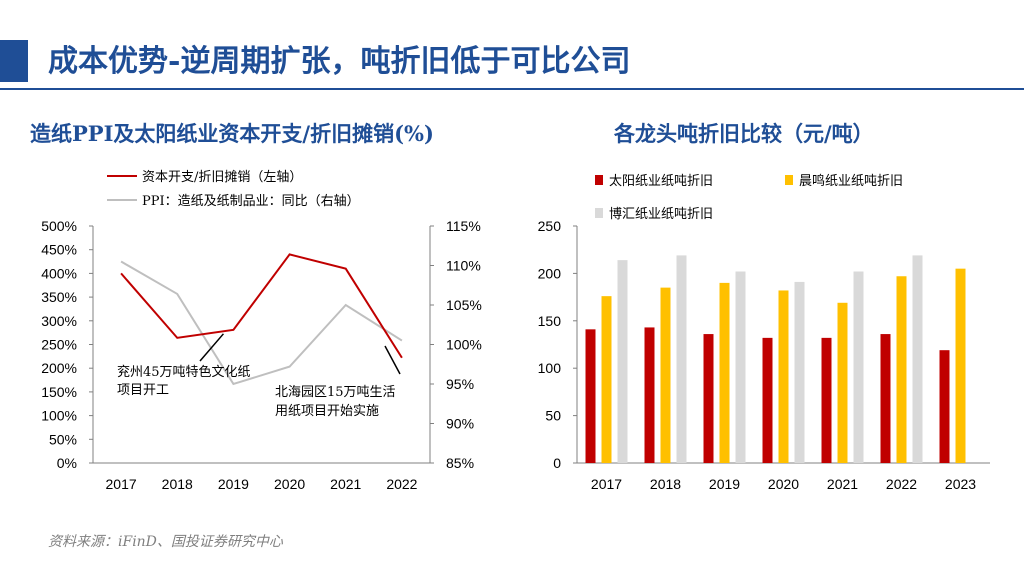 The width and height of the screenshot is (1024, 576). Describe the element at coordinates (59, 321) in the screenshot. I see `left-axis-tick-label: 300%` at that location.